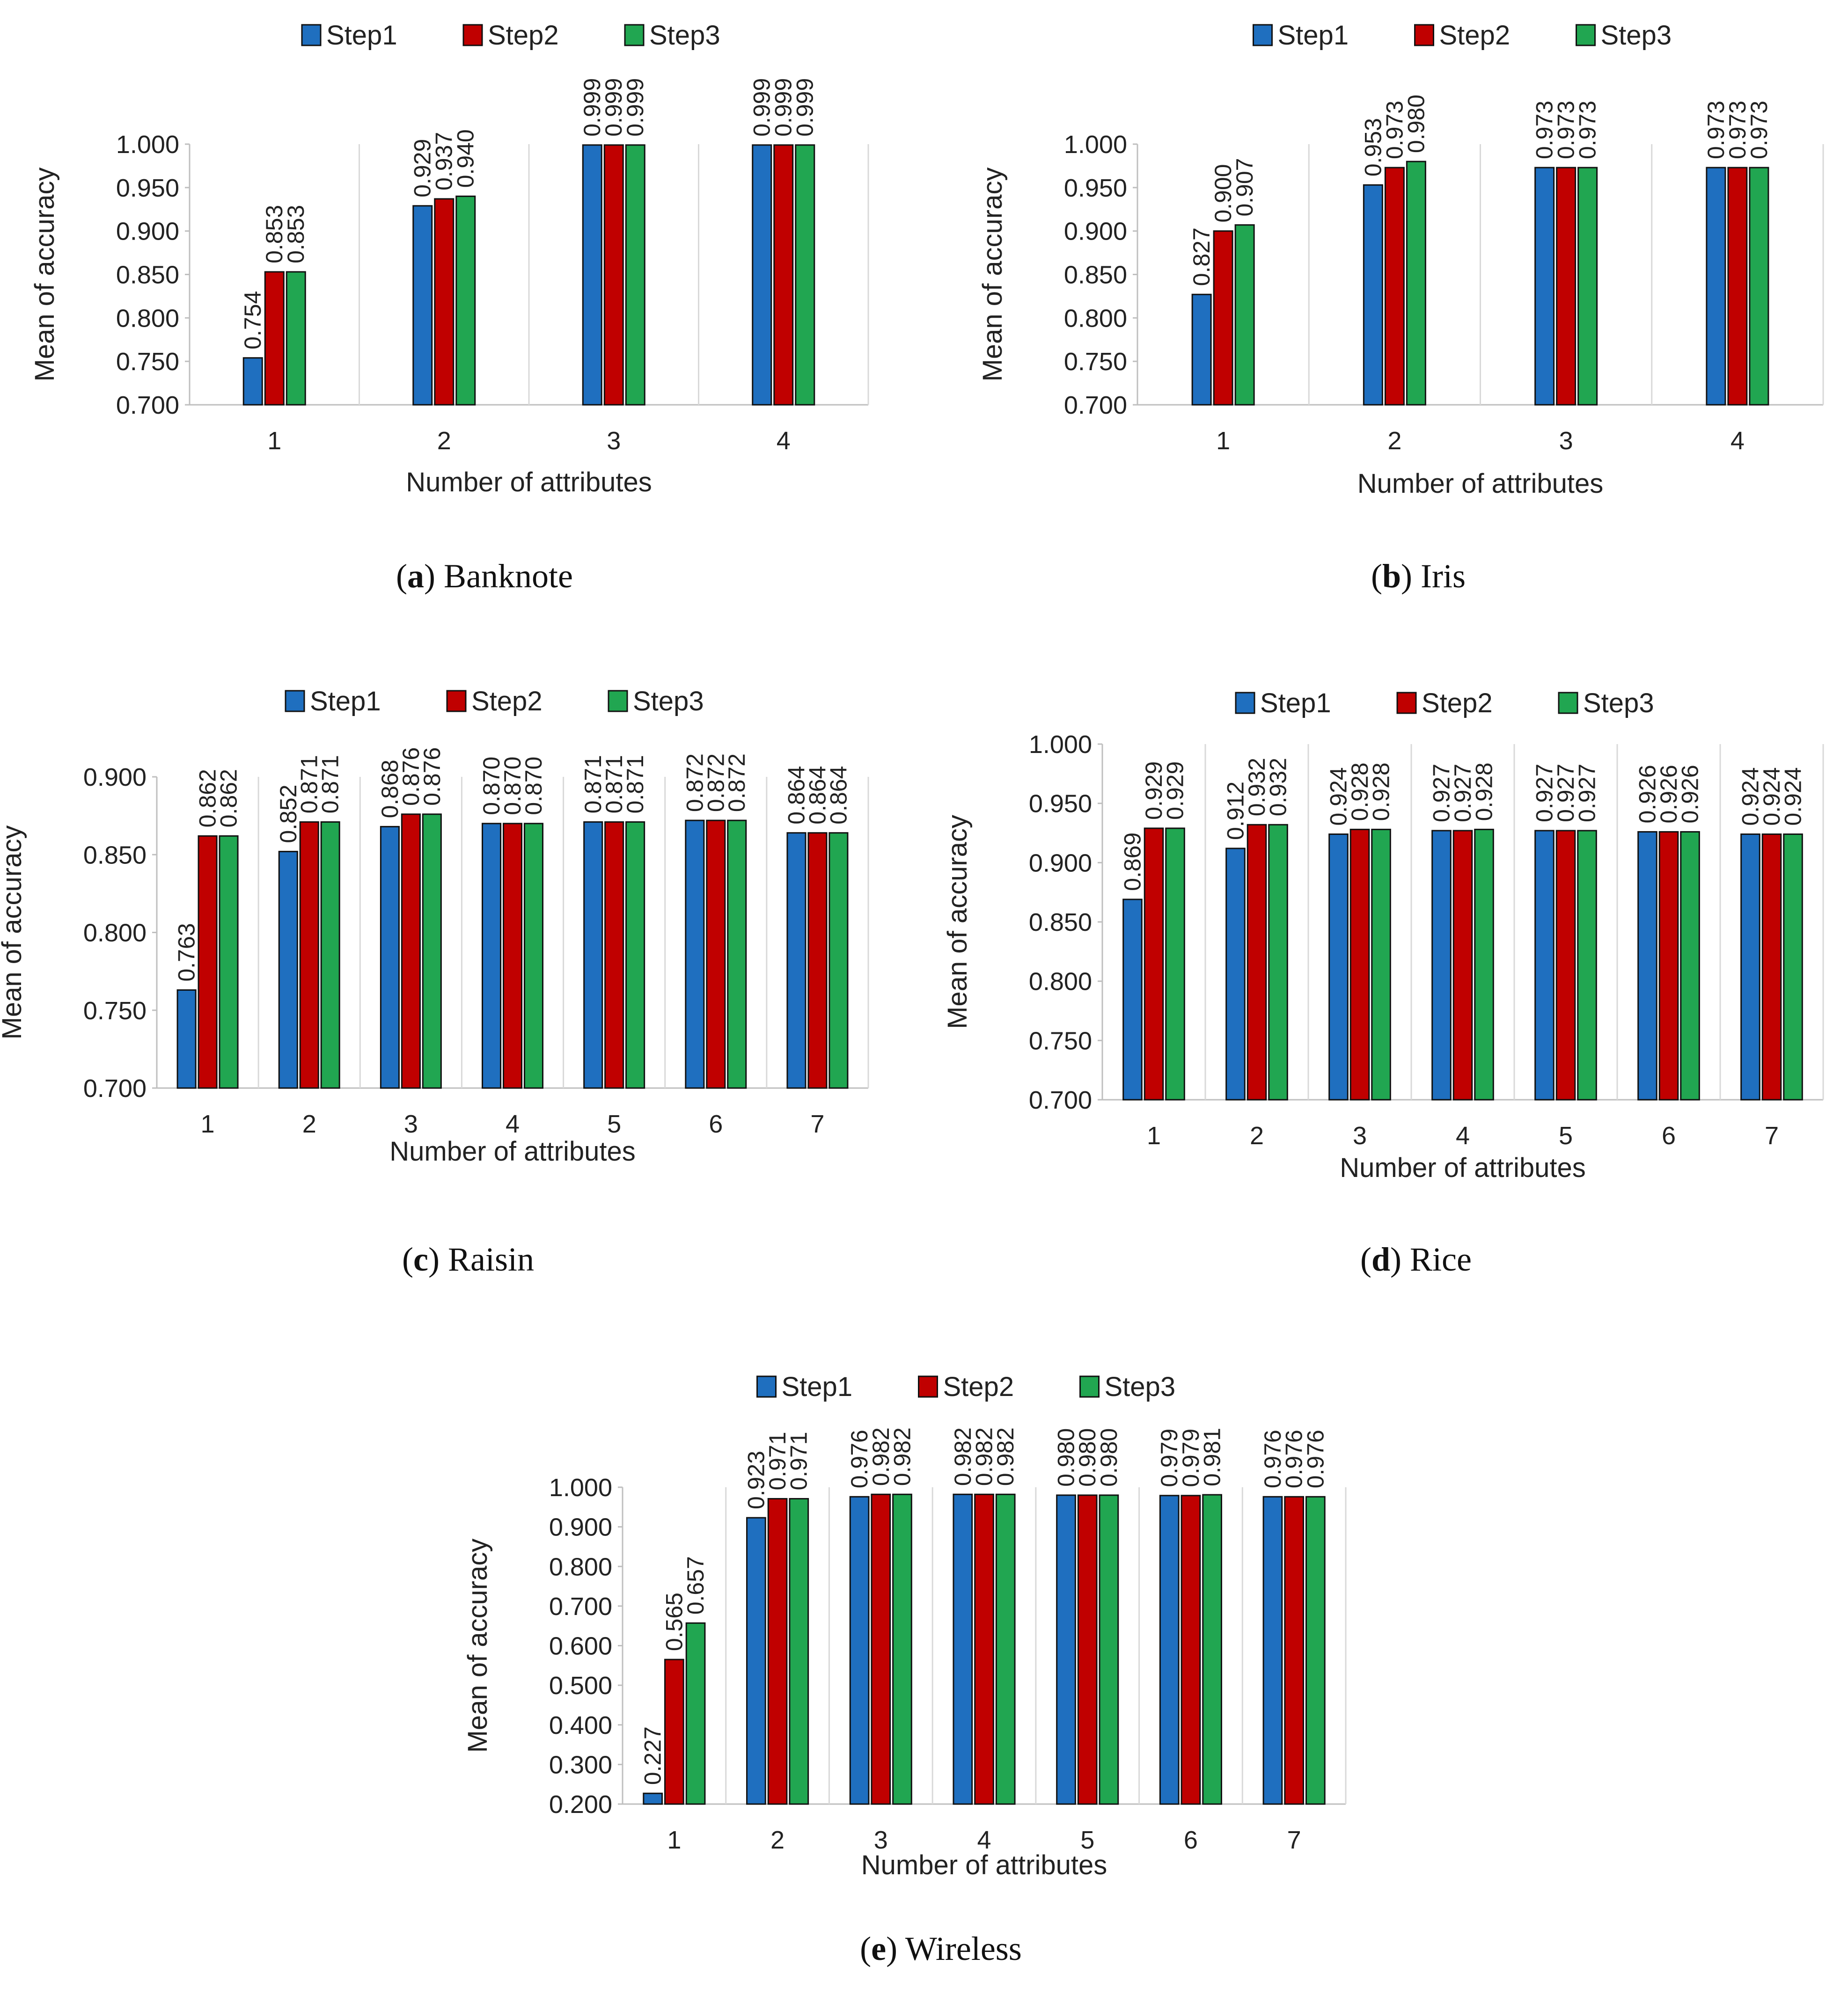  Describe the element at coordinates (1690, 794) in the screenshot. I see `data-label: 0.926` at that location.